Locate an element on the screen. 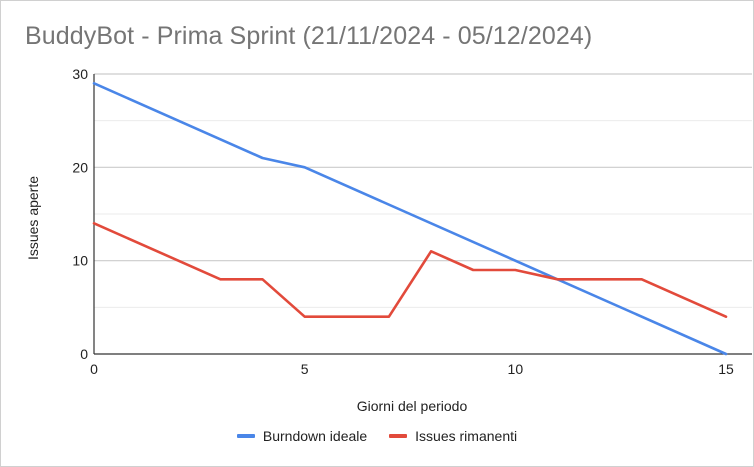 The width and height of the screenshot is (754, 467). y-tick-label: 30 is located at coordinates (80, 74).